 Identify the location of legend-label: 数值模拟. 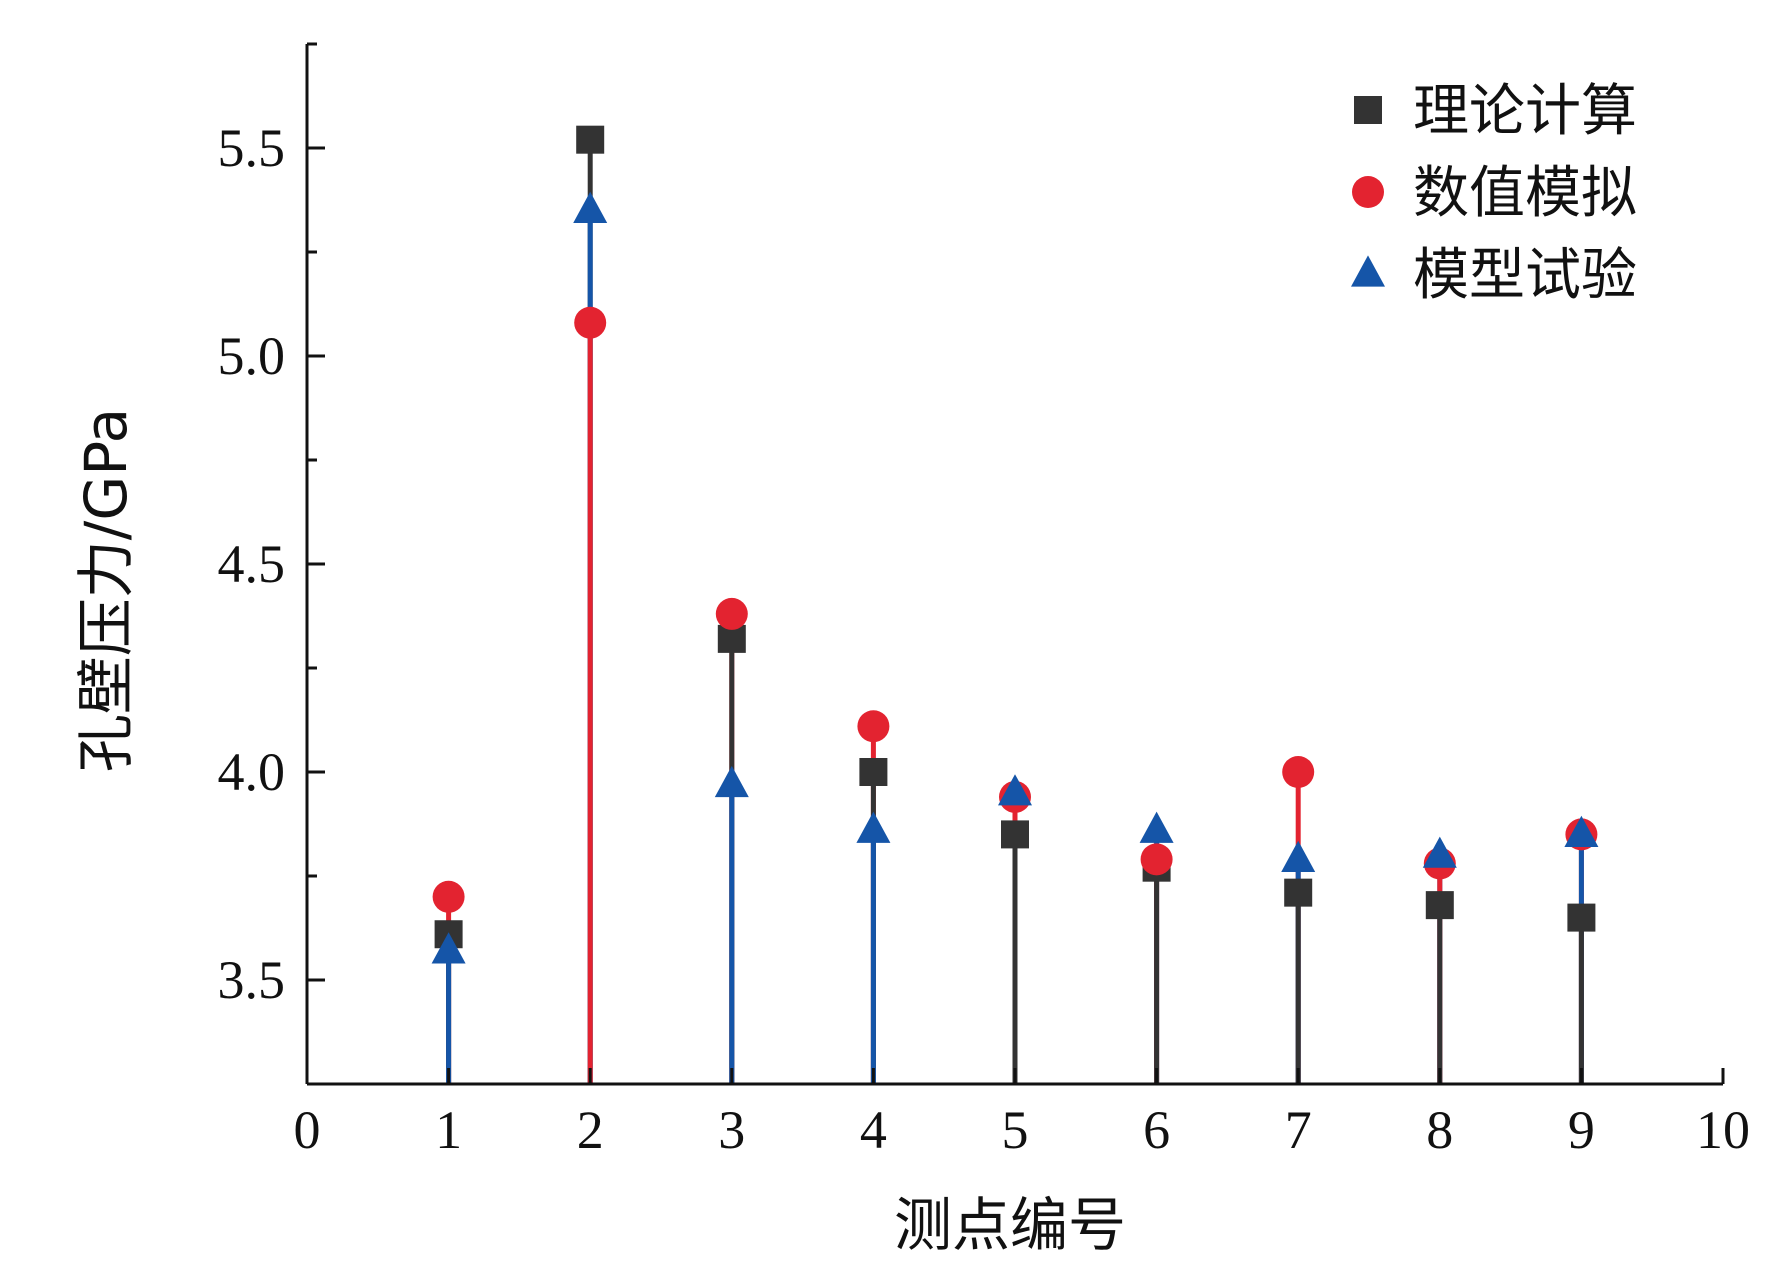
(1525, 193).